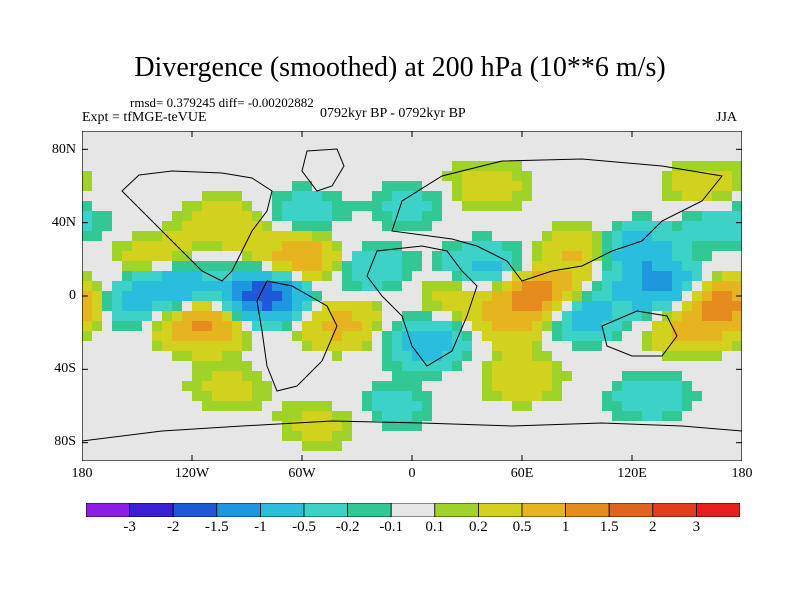  I want to click on colorbar-swatch, so click(282, 510).